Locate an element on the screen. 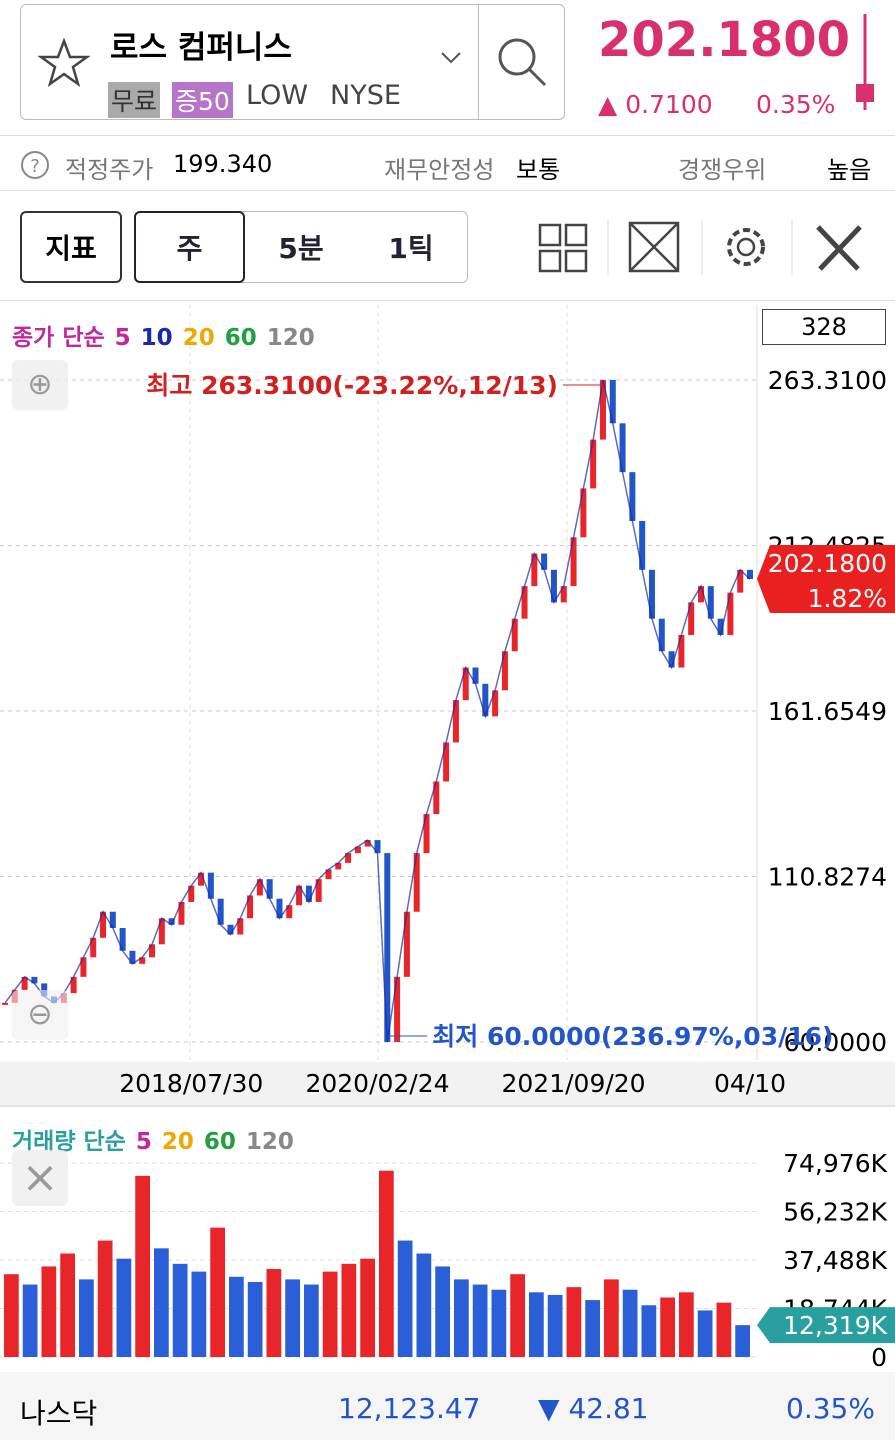 The width and height of the screenshot is (895, 1440). tool-icons is located at coordinates (710, 247).